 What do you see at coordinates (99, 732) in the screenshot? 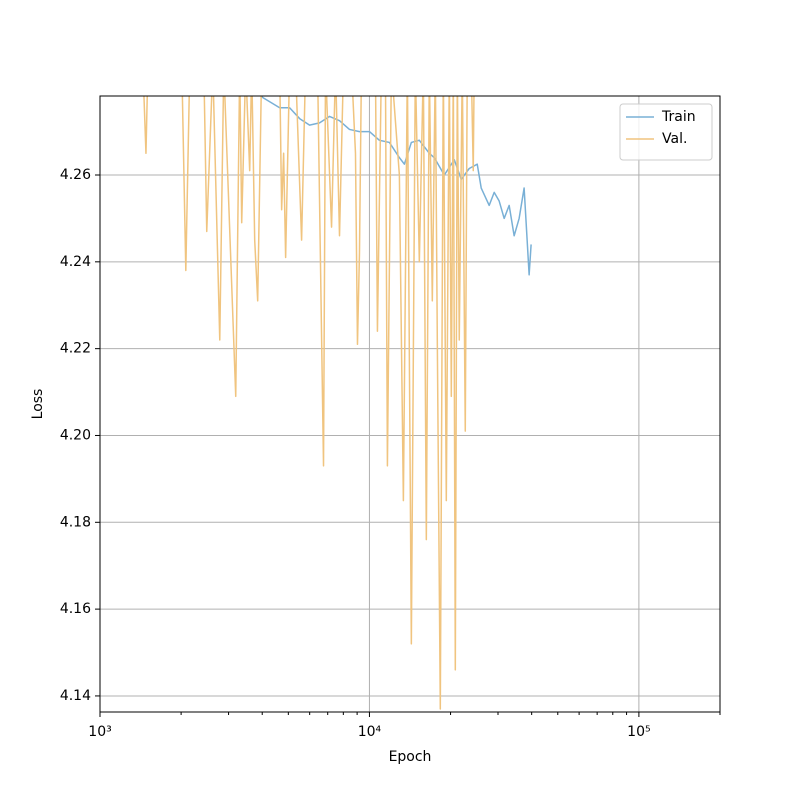
I see `x-tick-label: 10³` at bounding box center [99, 732].